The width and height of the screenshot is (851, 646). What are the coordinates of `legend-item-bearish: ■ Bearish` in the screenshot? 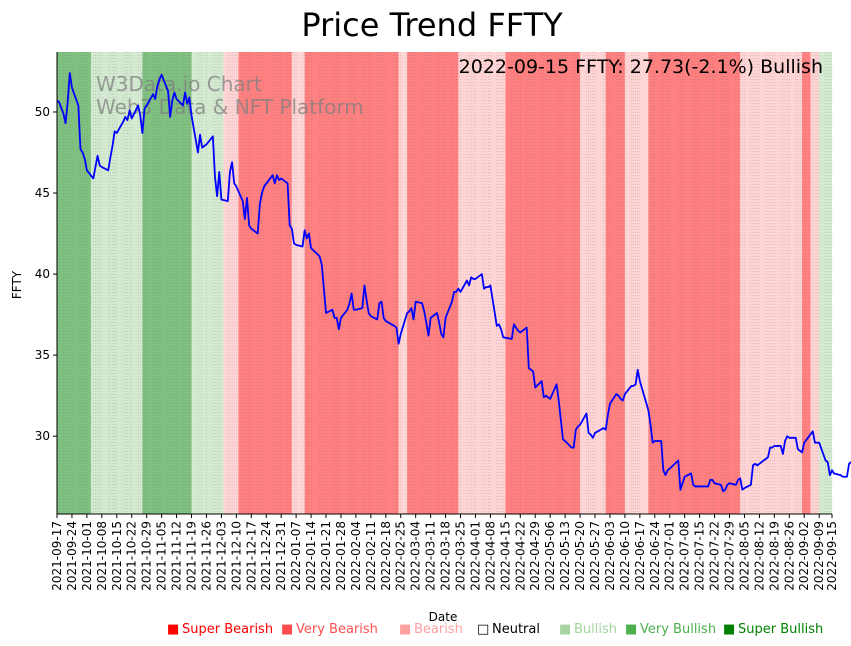 It's located at (431, 629).